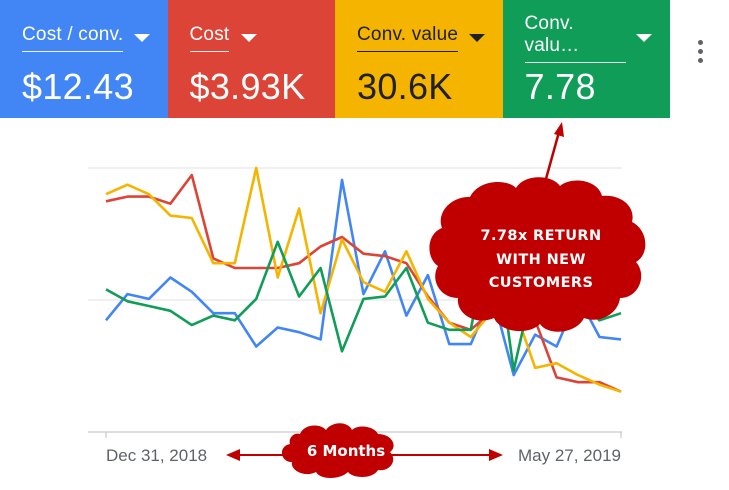  What do you see at coordinates (233, 455) in the screenshot?
I see `duration-arrow-left-head` at bounding box center [233, 455].